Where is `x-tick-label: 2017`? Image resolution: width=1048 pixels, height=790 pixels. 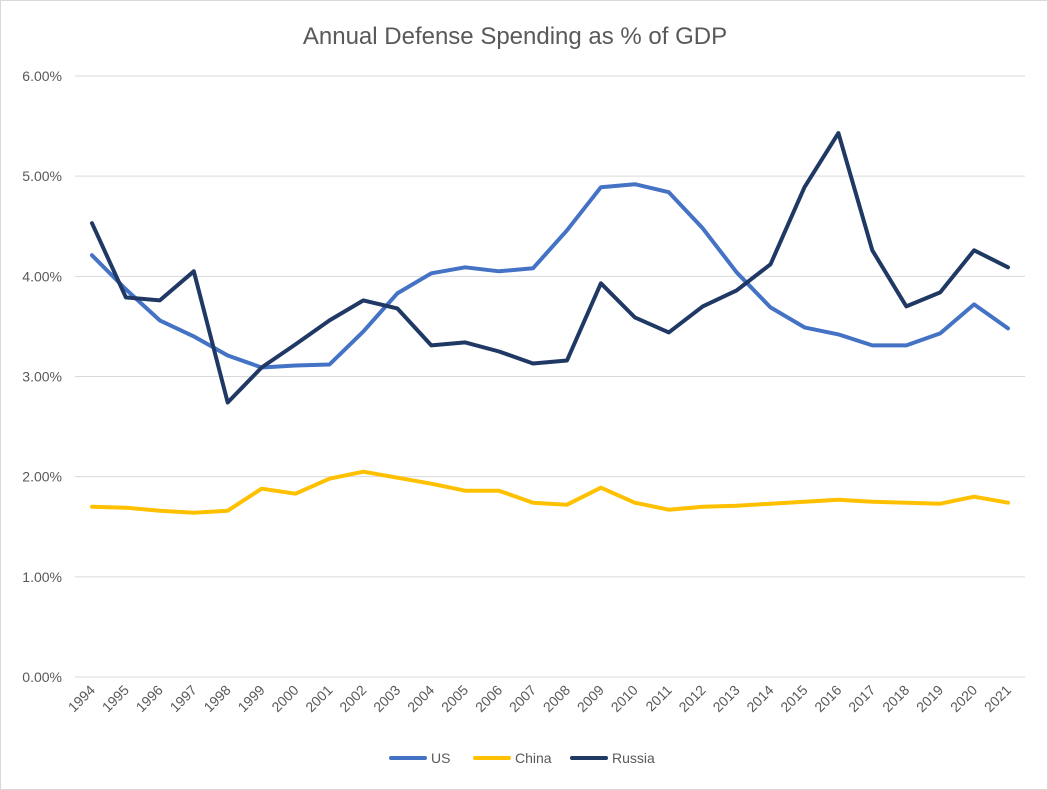
x-tick-label: 2017 is located at coordinates (861, 698).